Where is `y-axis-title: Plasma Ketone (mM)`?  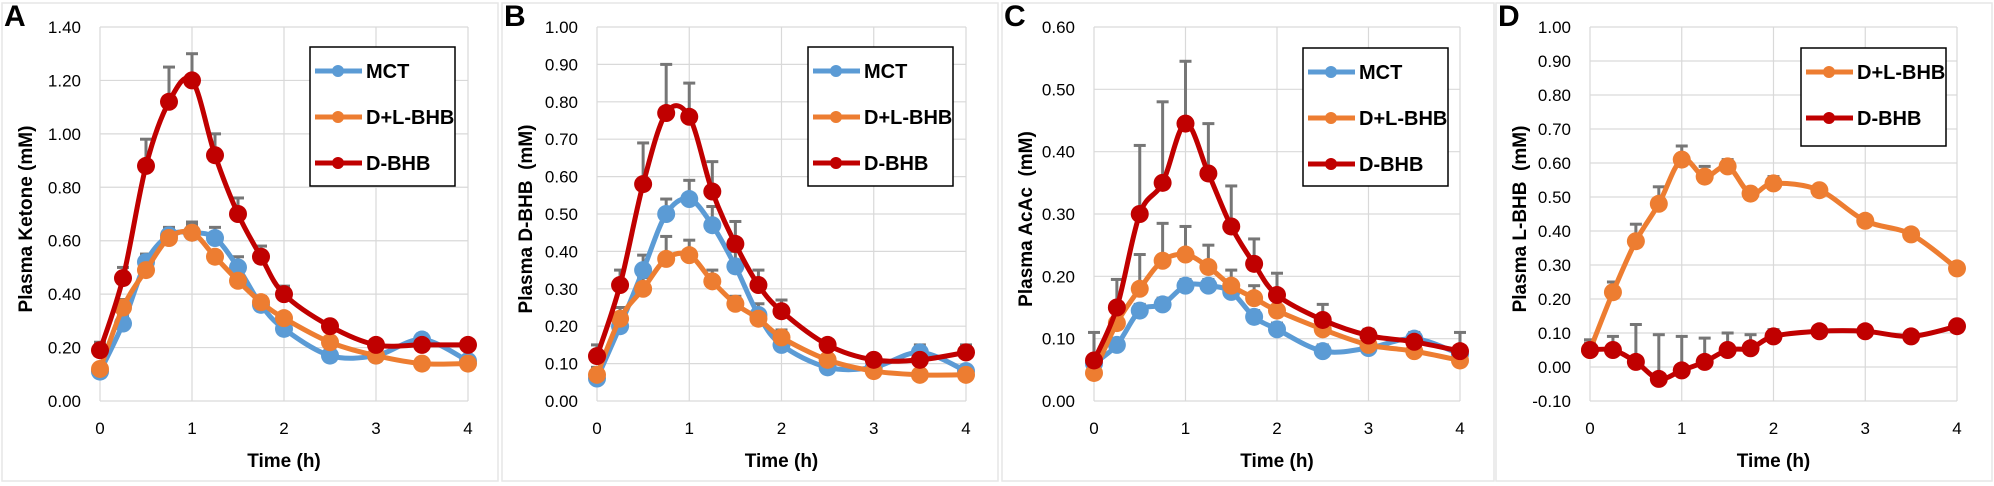
y-axis-title: Plasma Ketone (mM) is located at coordinates (26, 219).